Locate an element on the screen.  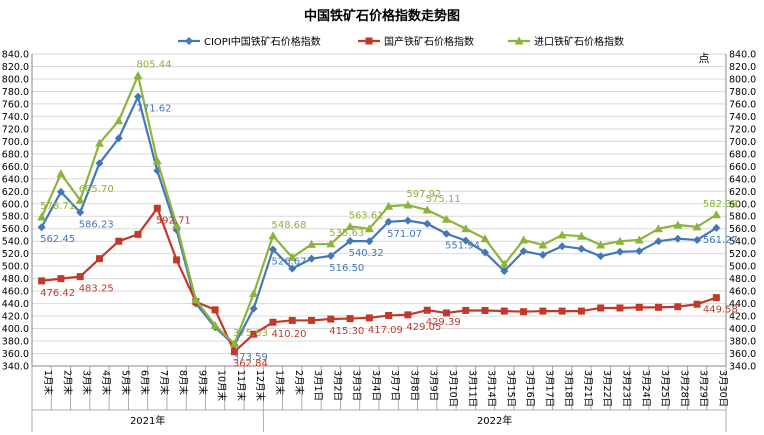
y-tick-label-left: 560.0 is located at coordinates (15, 229).